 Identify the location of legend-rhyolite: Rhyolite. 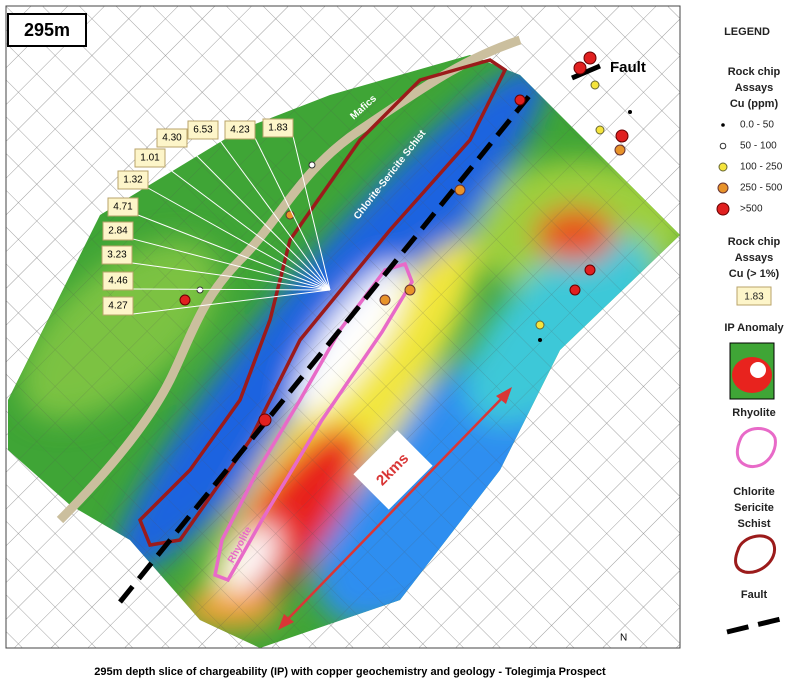
(753, 413).